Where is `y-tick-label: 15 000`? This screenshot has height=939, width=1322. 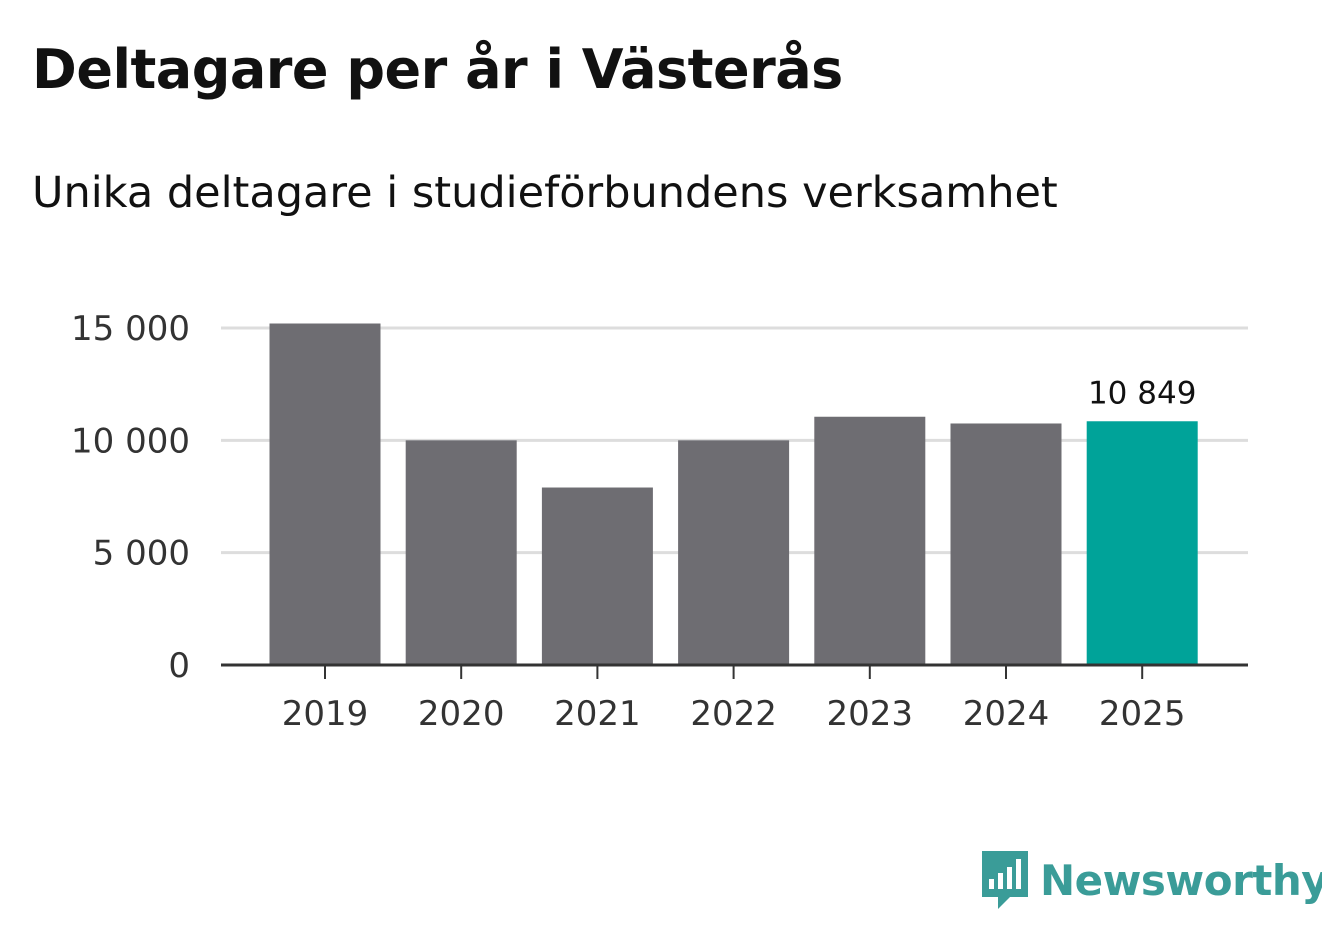
y-tick-label: 15 000 is located at coordinates (130, 329).